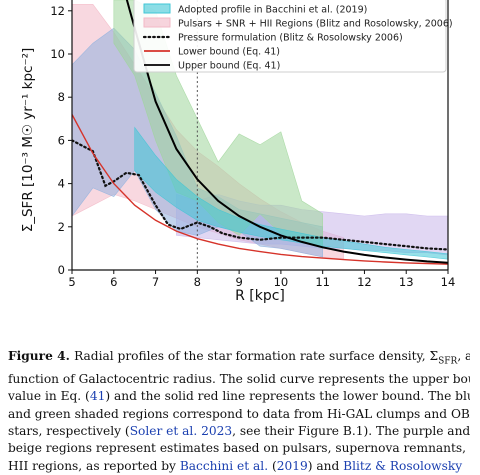  Describe the element at coordinates (403, 465) in the screenshot. I see `citation-link: Blitz & Rosolowsky` at that location.